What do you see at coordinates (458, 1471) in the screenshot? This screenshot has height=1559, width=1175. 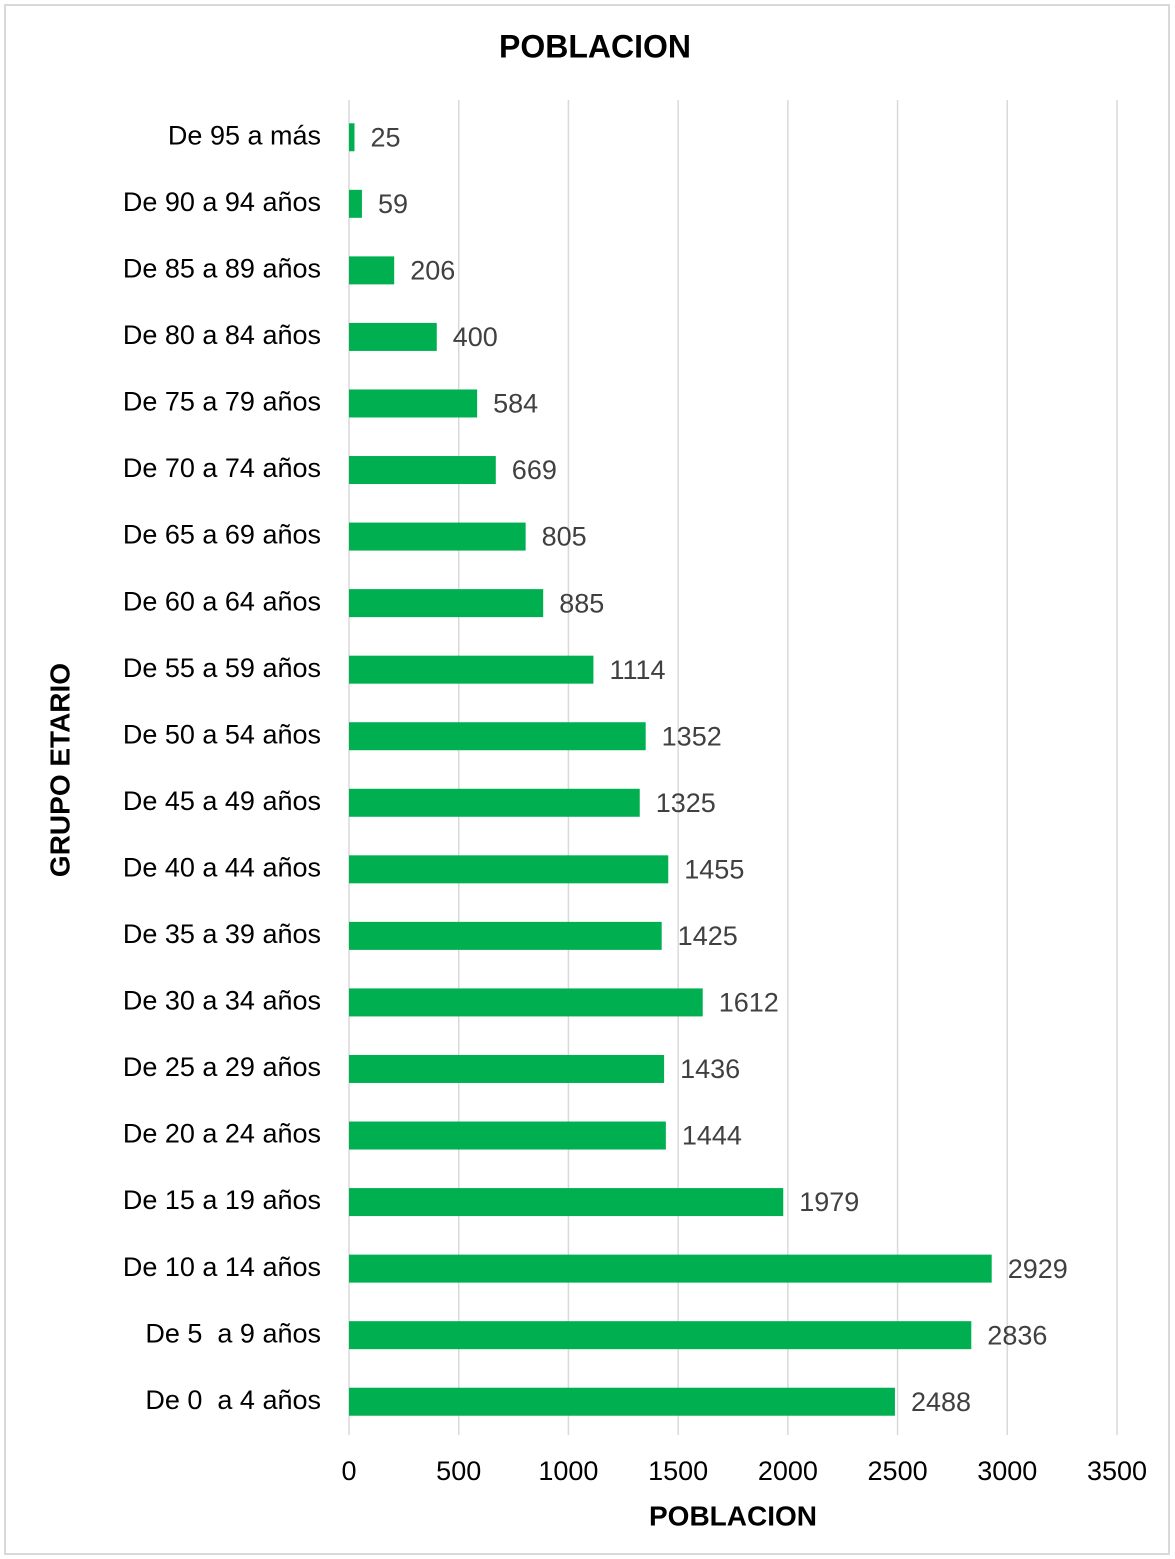 I see `x-tick-label: 500` at bounding box center [458, 1471].